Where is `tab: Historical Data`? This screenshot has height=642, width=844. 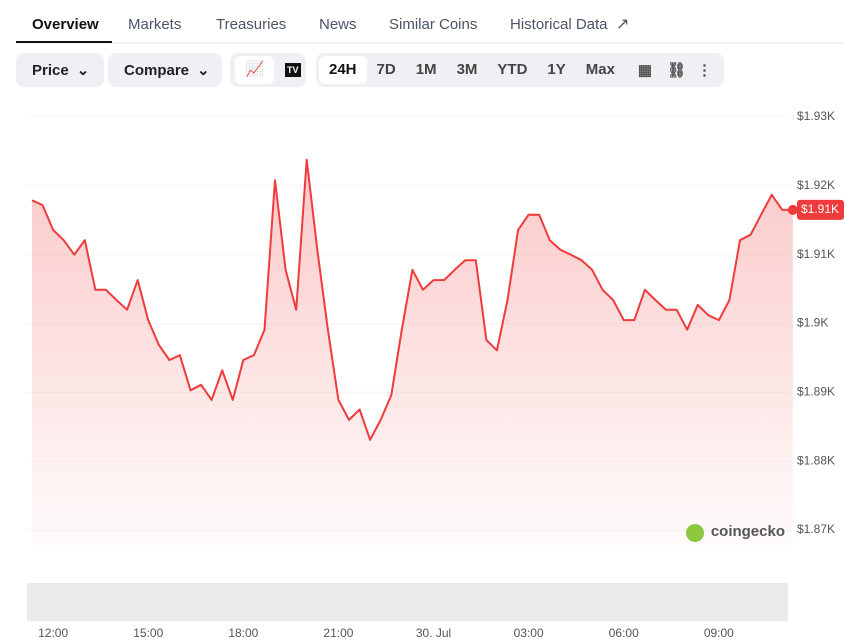
tab: Historical Data is located at coordinates (559, 24).